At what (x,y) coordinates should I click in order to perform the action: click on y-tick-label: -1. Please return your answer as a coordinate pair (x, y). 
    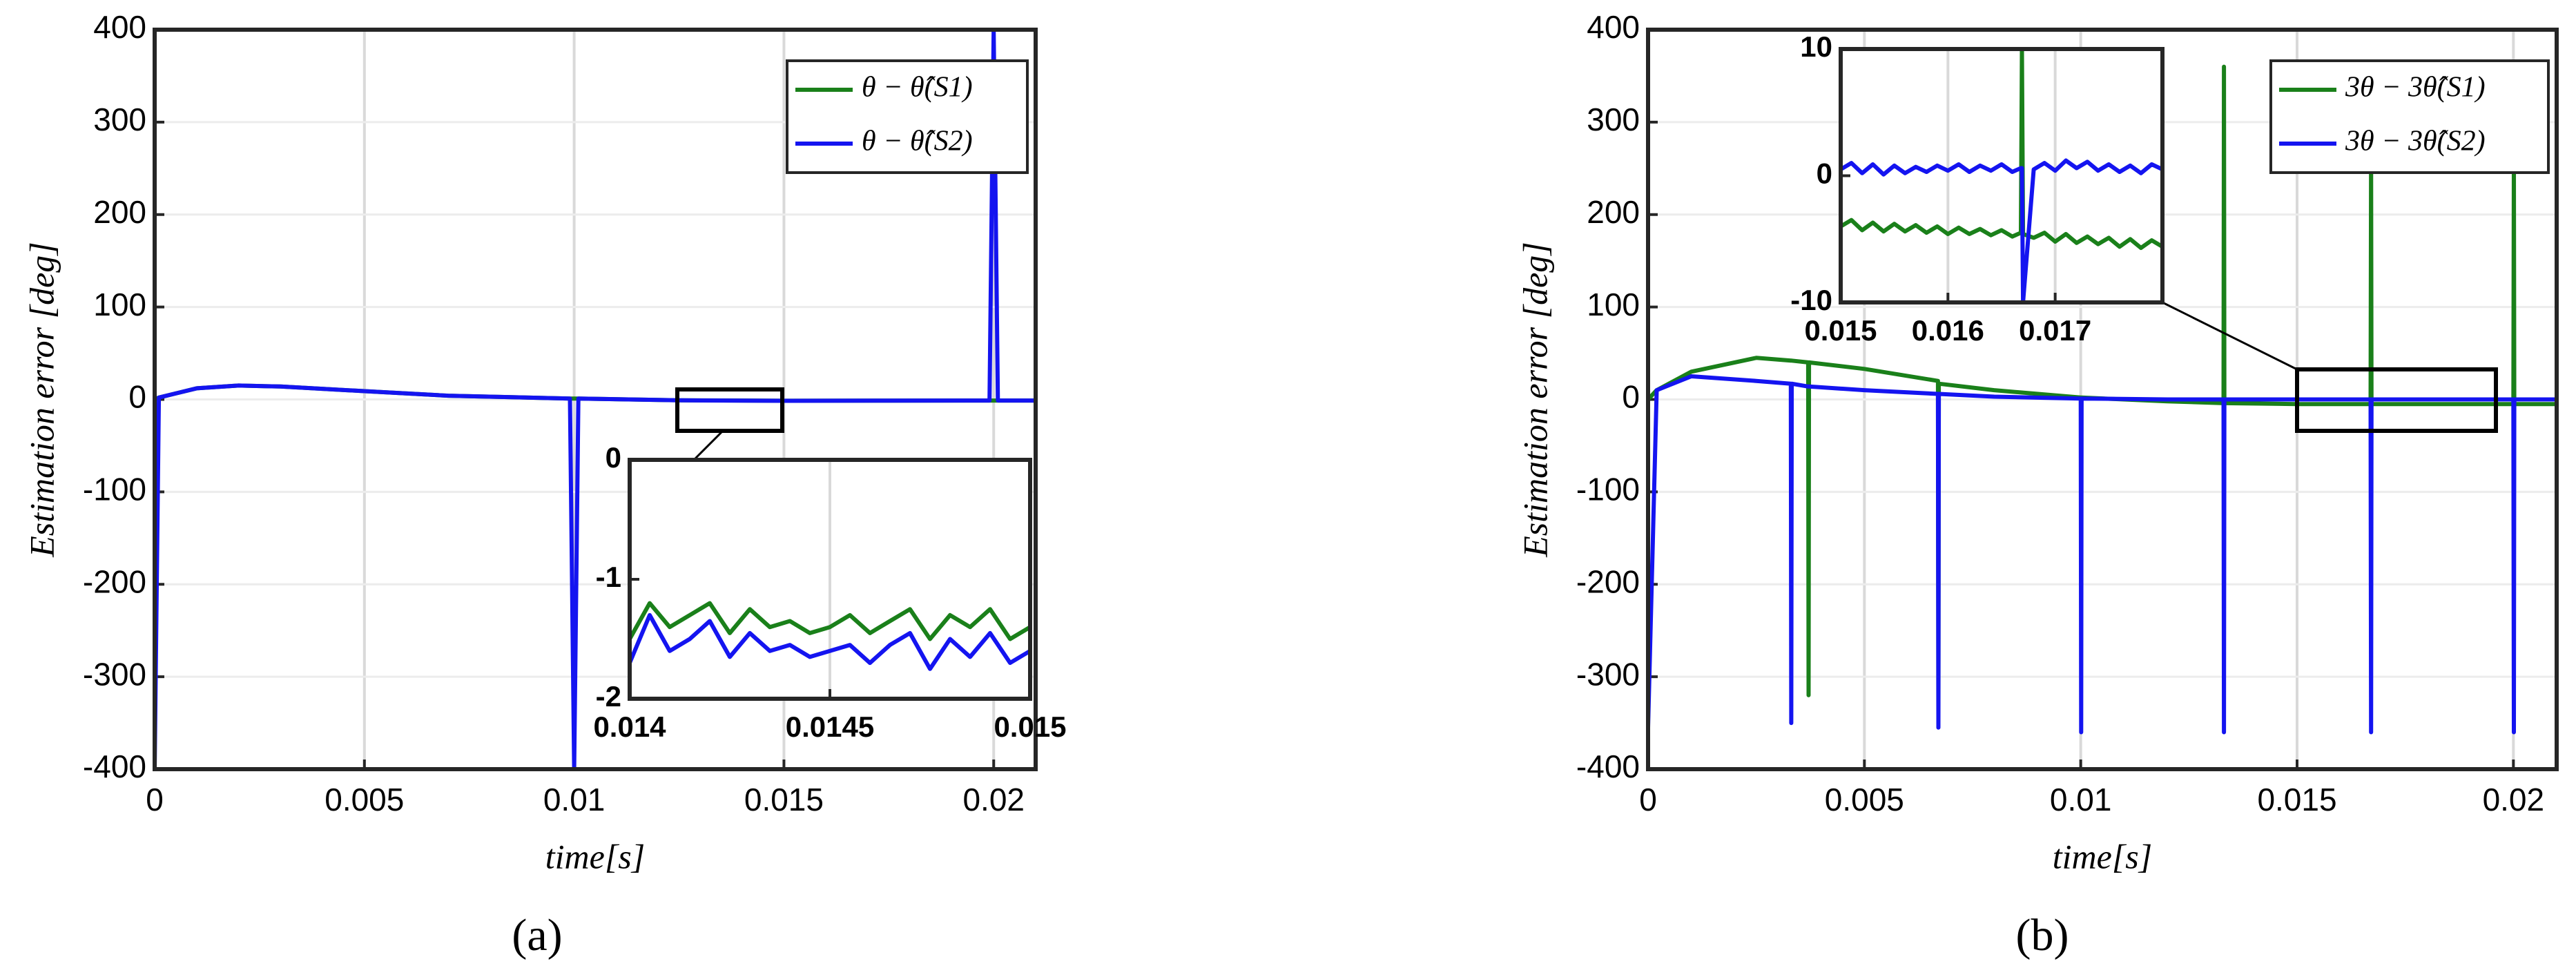
    Looking at the image, I should click on (608, 577).